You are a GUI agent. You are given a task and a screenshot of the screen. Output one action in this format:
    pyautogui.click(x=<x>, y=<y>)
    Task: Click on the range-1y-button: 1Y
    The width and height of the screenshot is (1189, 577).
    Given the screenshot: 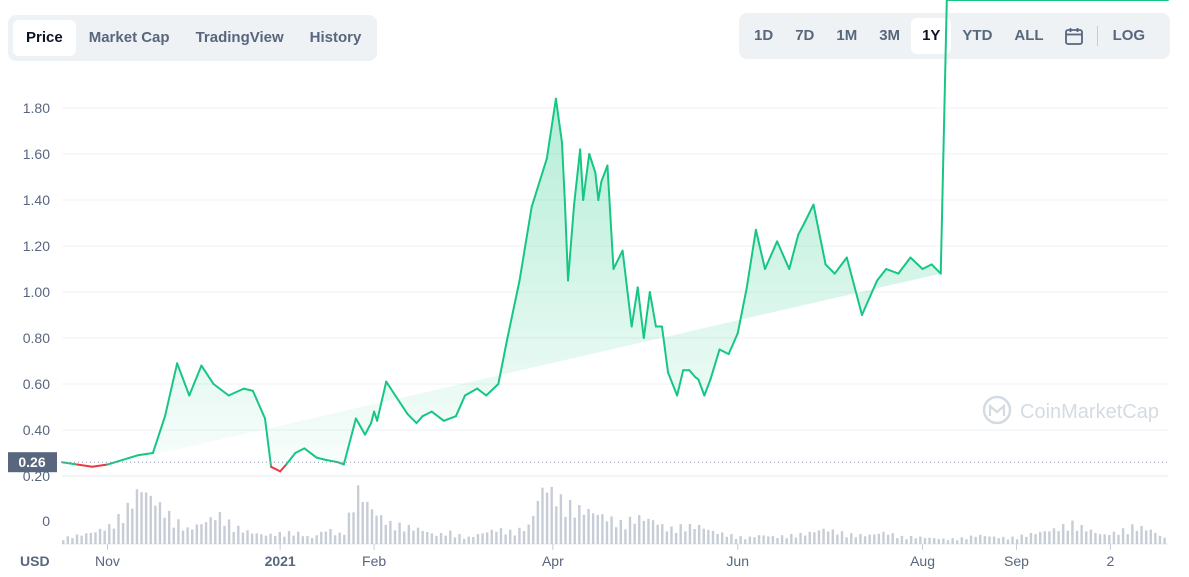 What is the action you would take?
    pyautogui.click(x=931, y=36)
    